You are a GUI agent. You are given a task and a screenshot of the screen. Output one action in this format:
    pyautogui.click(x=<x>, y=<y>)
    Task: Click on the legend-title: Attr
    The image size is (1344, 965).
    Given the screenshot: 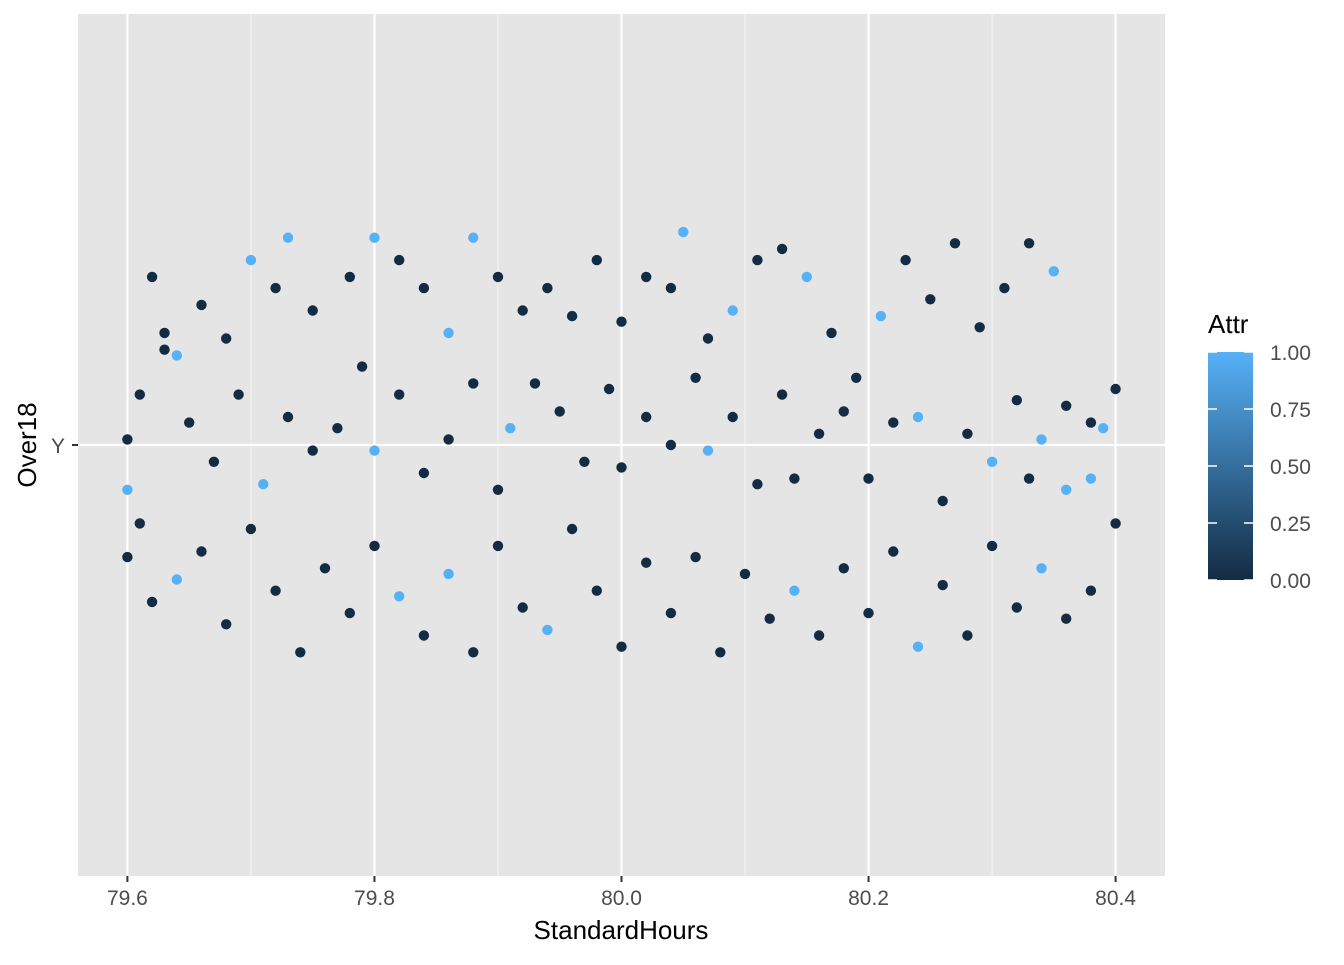 What is the action you would take?
    pyautogui.click(x=1228, y=324)
    